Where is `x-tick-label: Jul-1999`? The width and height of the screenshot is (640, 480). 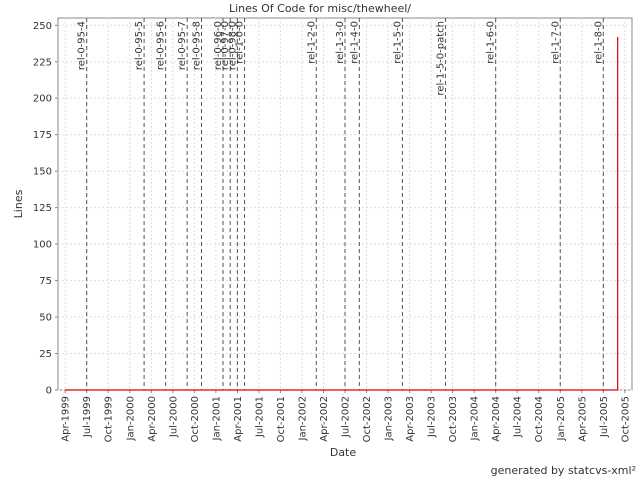 x-tick-label: Jul-1999 is located at coordinates (87, 417).